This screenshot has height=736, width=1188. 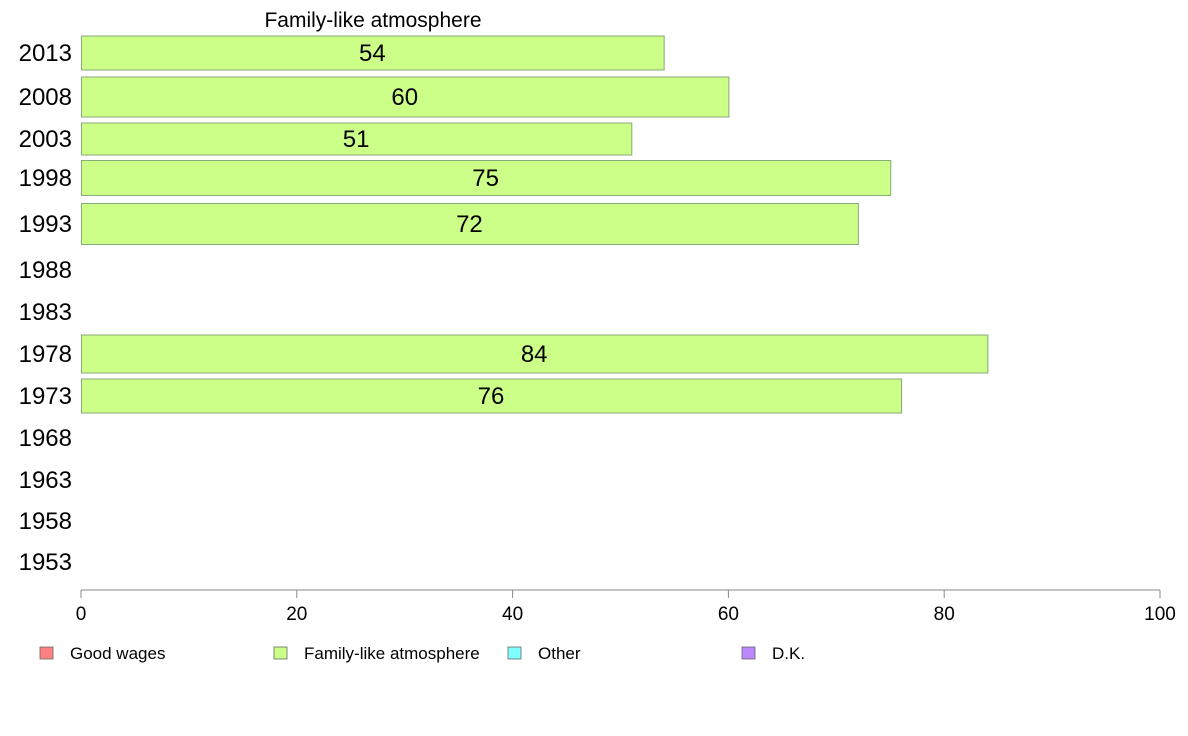 I want to click on bar-value-label: 51, so click(x=356, y=139).